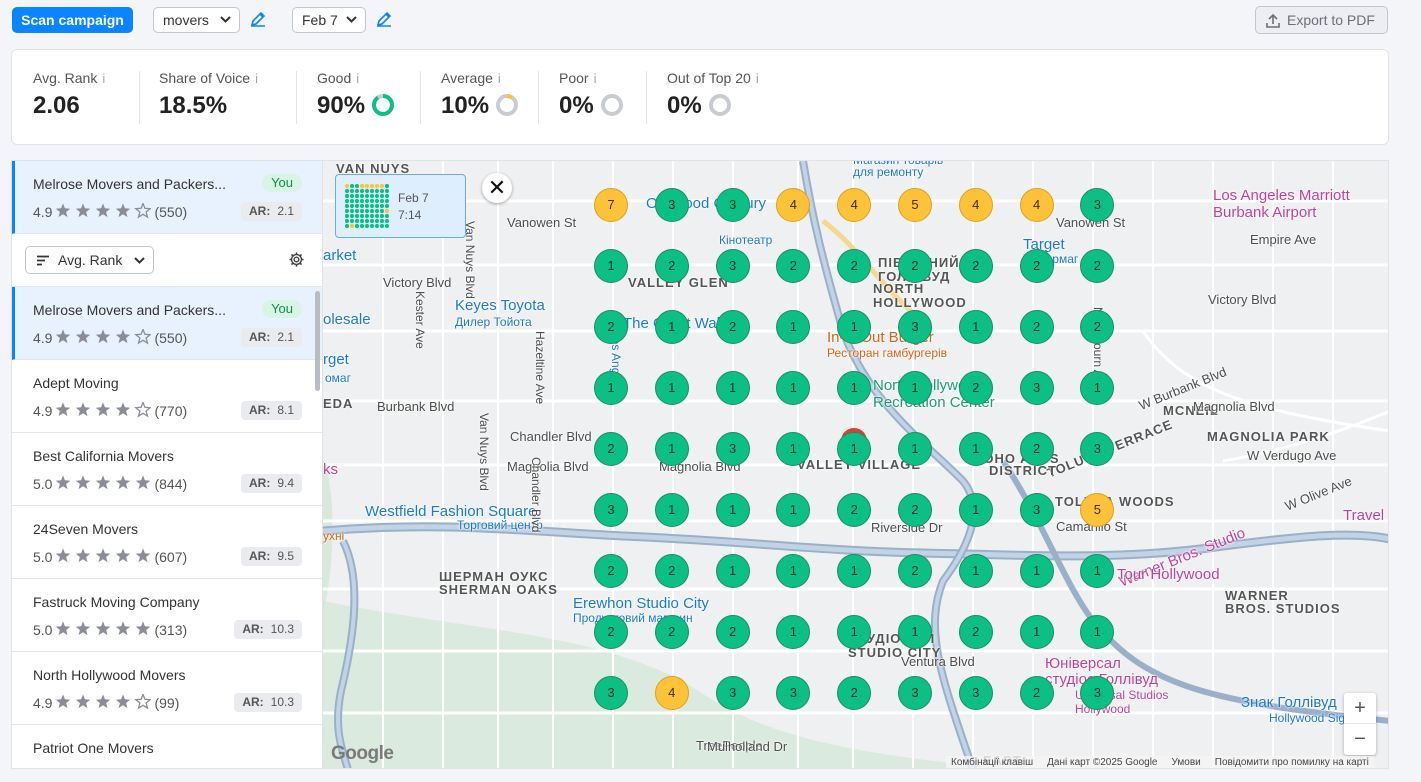 The width and height of the screenshot is (1421, 782). What do you see at coordinates (167, 746) in the screenshot?
I see `business-card: Patriot One Movers` at bounding box center [167, 746].